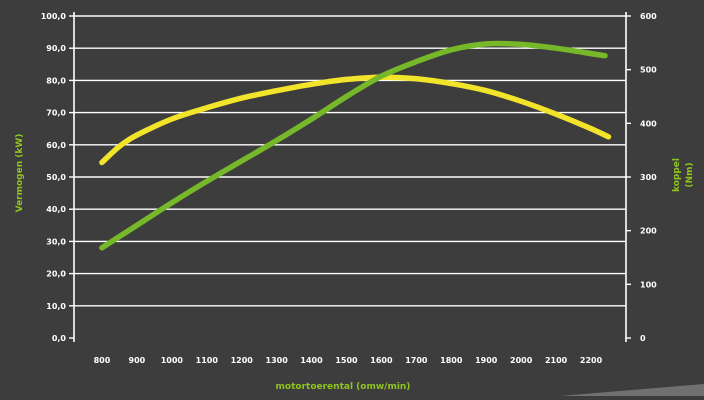 Image resolution: width=704 pixels, height=400 pixels. What do you see at coordinates (677, 175) in the screenshot?
I see `y-right-axis-title-line1: koppel` at bounding box center [677, 175].